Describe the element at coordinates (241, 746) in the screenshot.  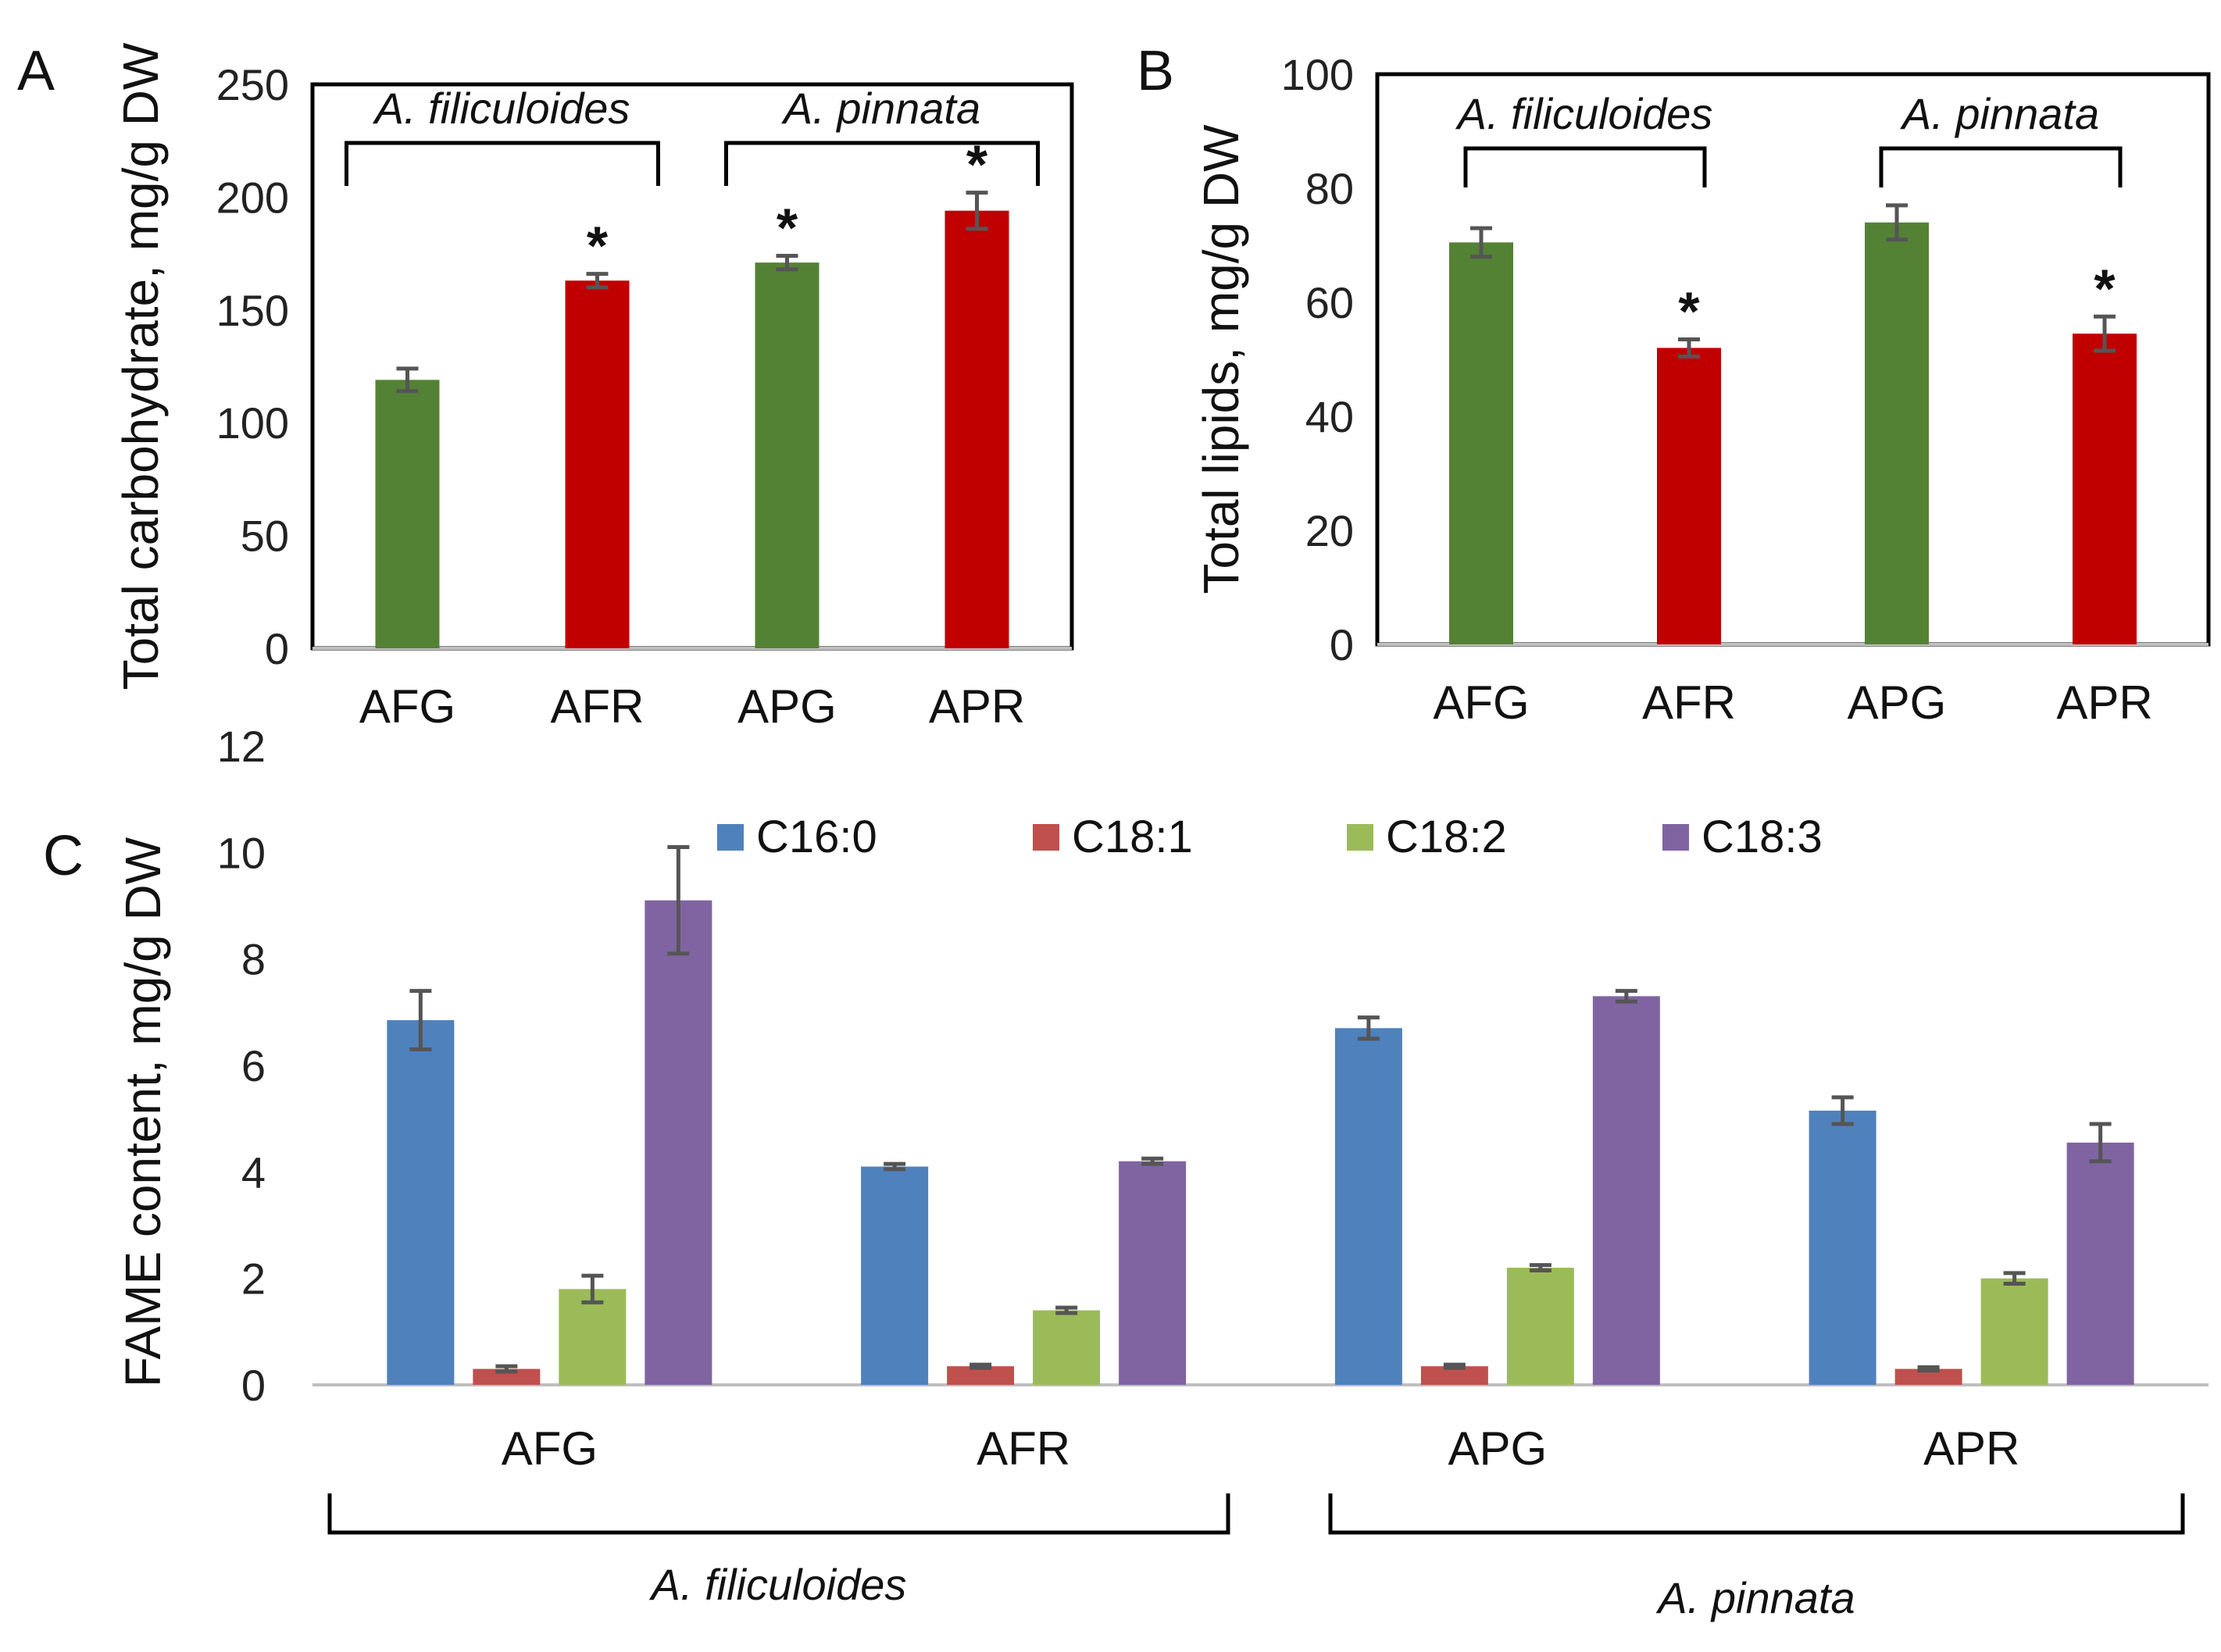
I see `y-tick-label: 12` at that location.